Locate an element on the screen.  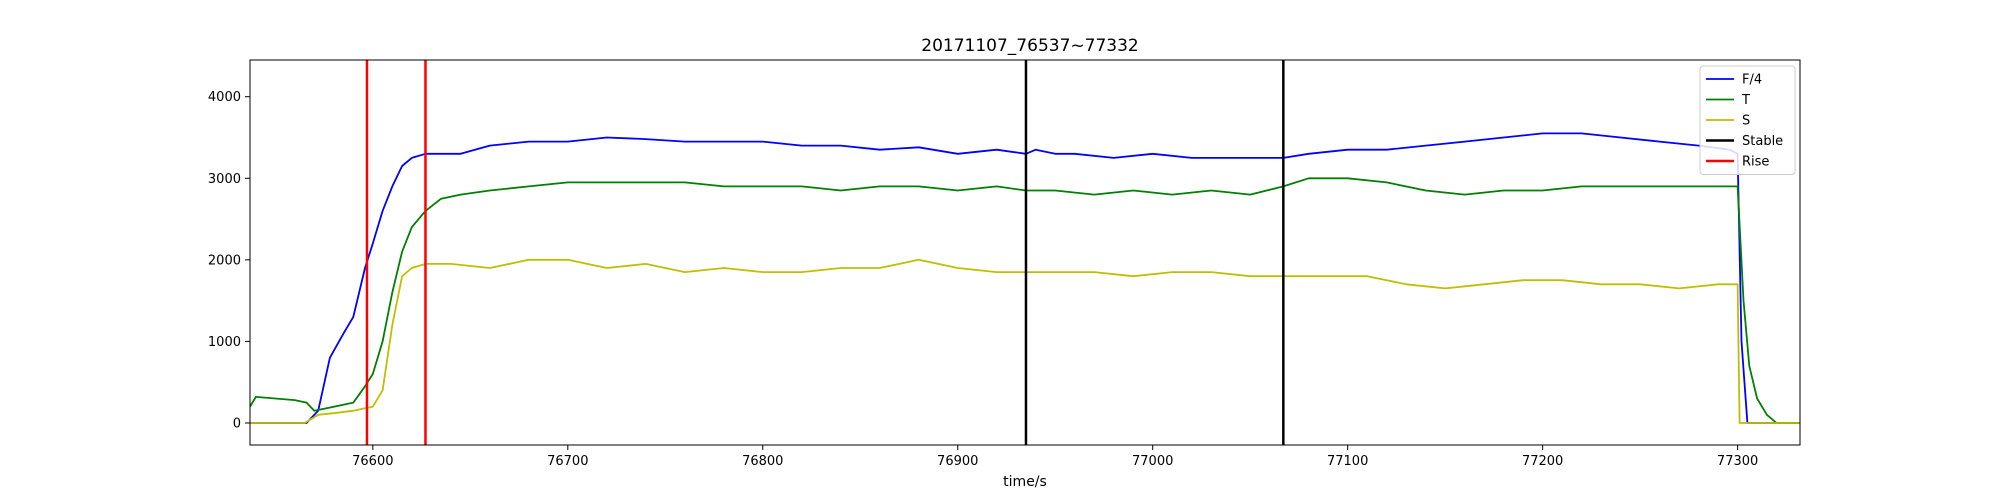
legend-box is located at coordinates (1747, 120).